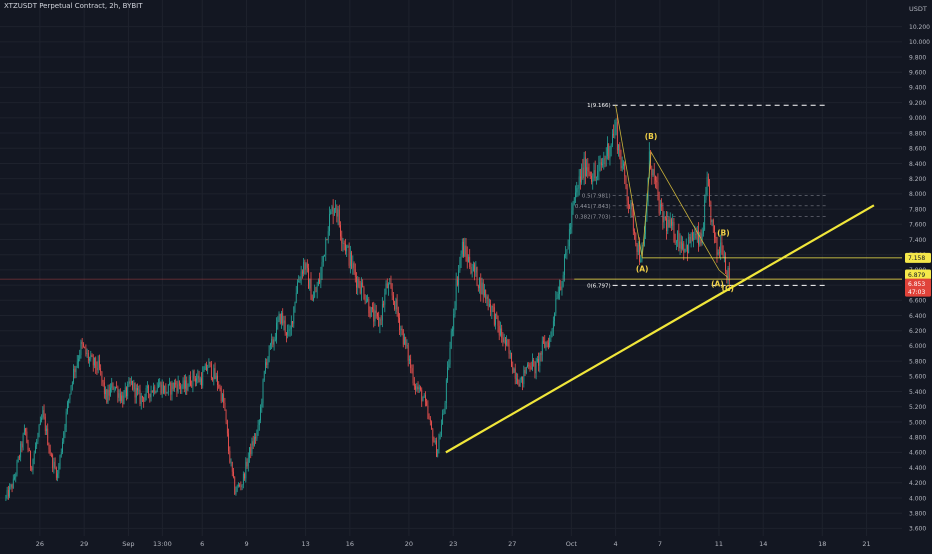  Describe the element at coordinates (616, 544) in the screenshot. I see `time-tick-label: 4` at that location.